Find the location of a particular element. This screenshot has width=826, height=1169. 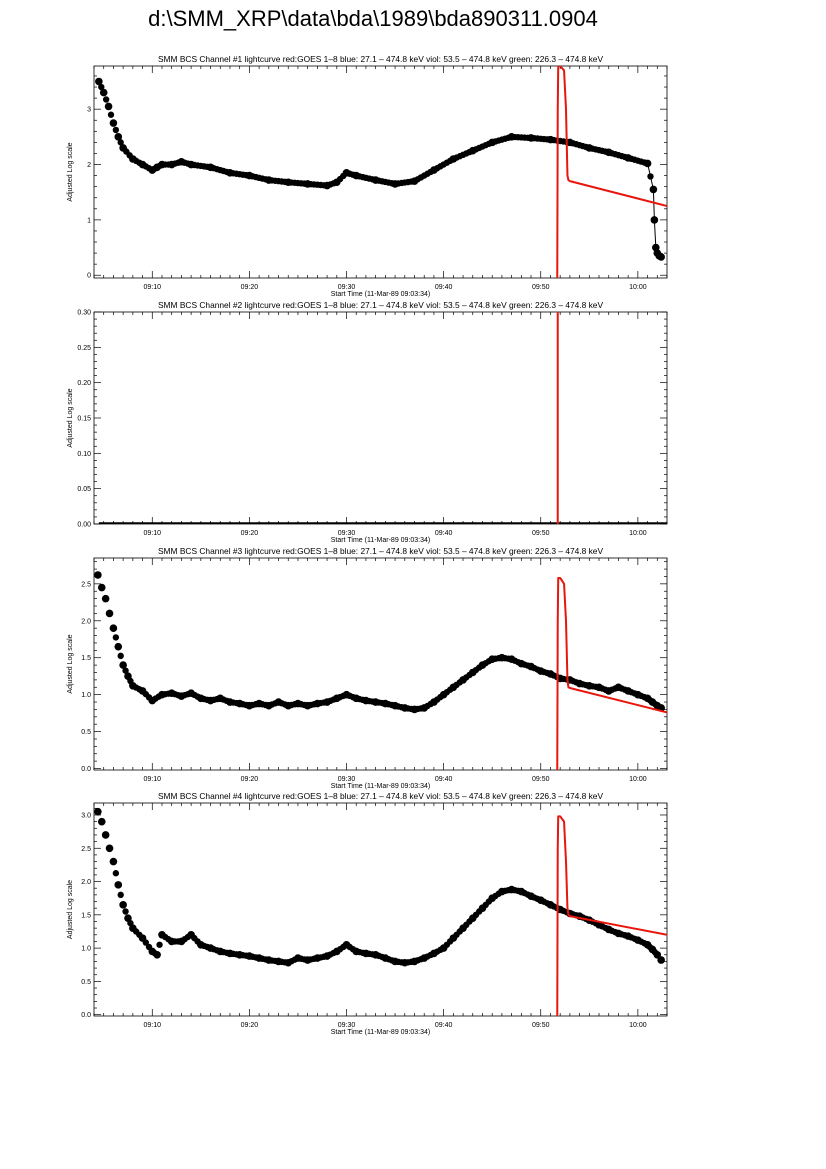

y-tick-label: 2.0 is located at coordinates (86, 621).